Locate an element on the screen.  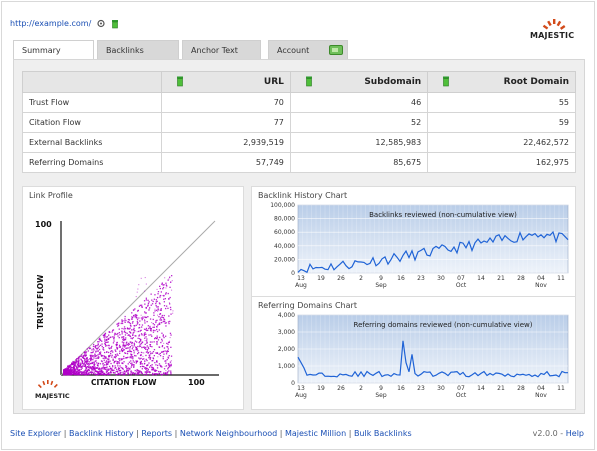
footer-link-bulk-backlinks: Bulk Backlinks is located at coordinates (382, 433).